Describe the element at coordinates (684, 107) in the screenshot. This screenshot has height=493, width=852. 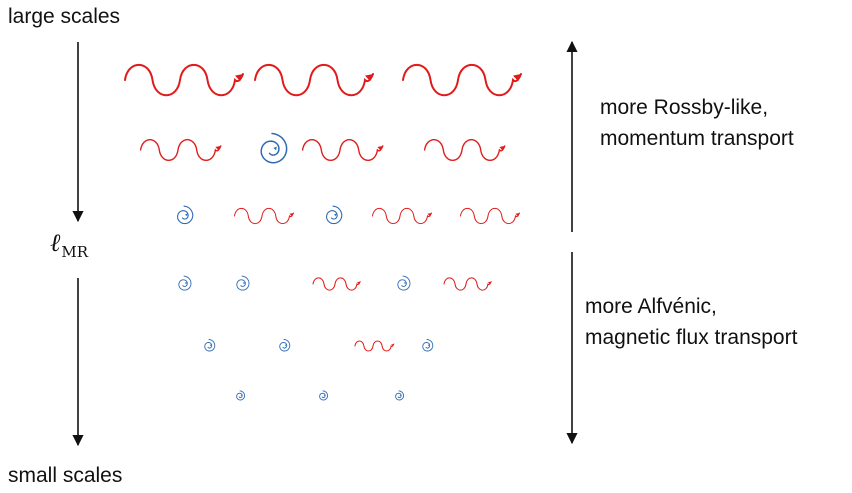
I see `label-rossby-line1: more Rossby-like,` at that location.